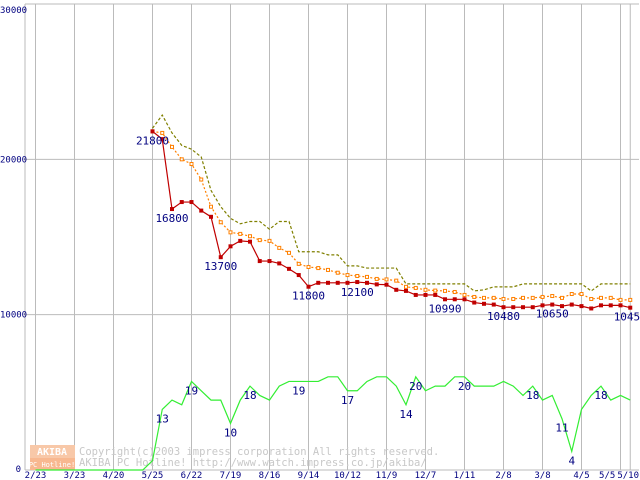 This screenshot has width=640, height=480. Describe the element at coordinates (231, 475) in the screenshot. I see `x-tick-label: 7/19` at that location.